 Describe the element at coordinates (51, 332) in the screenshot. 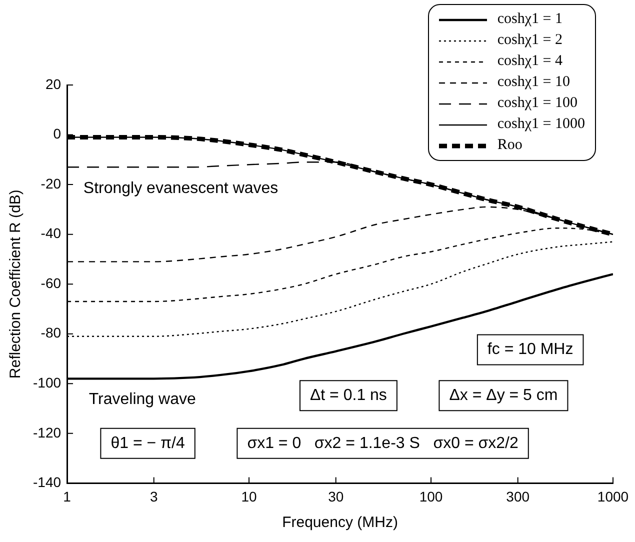

I see `y-tick-label: -80` at that location.